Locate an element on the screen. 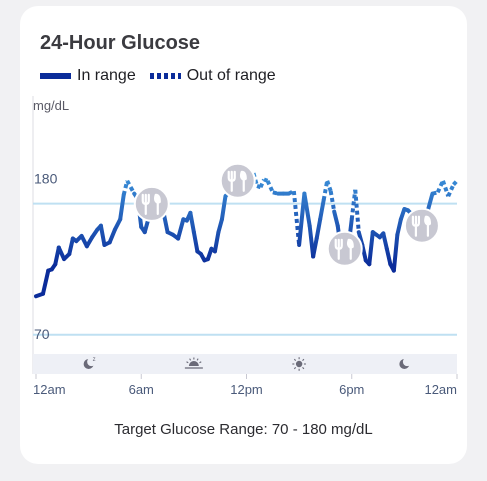  svg-text: z is located at coordinates (94, 360).